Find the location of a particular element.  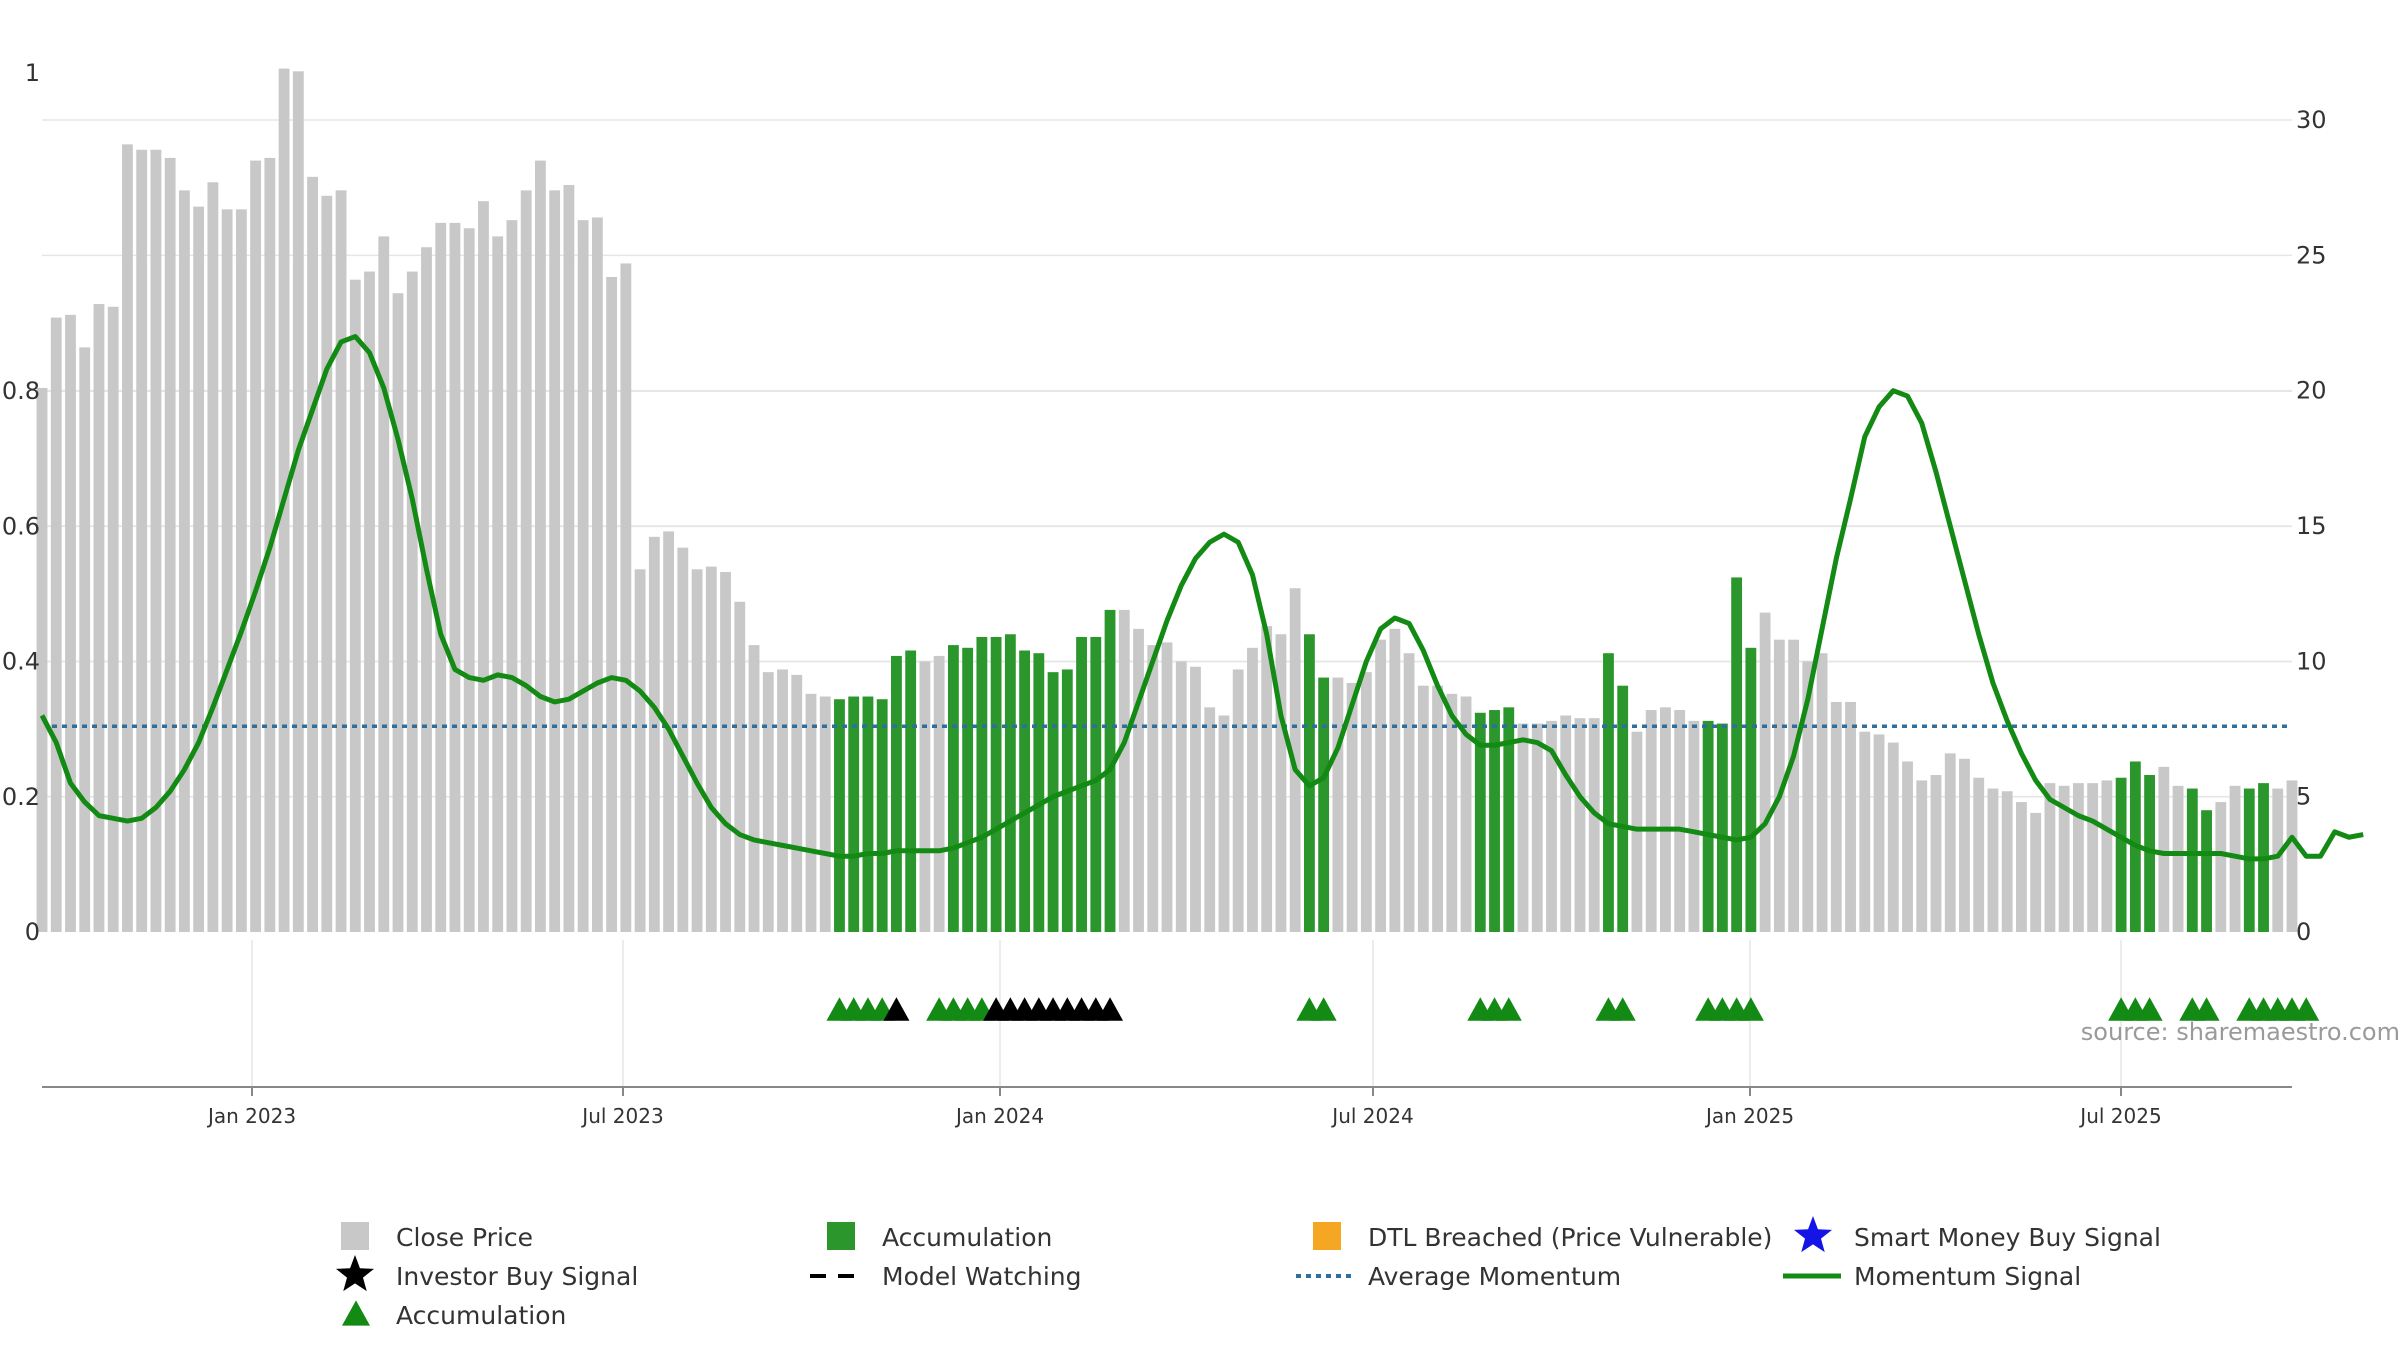

y-left-tick-label: 0.4 is located at coordinates (21, 662).